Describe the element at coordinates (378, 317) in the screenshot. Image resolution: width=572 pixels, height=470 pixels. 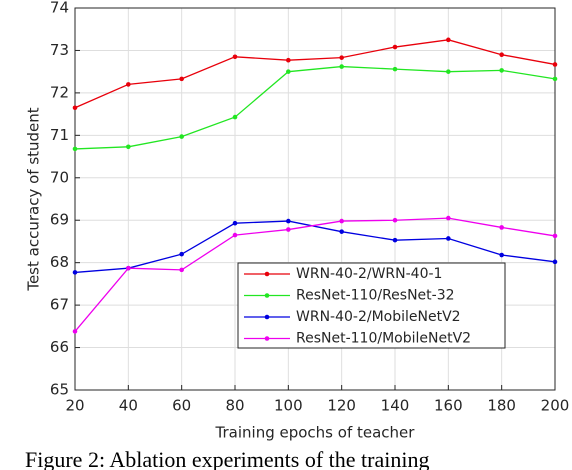
I see `legend-label: WRN-40-2/MobileNetV2` at that location.